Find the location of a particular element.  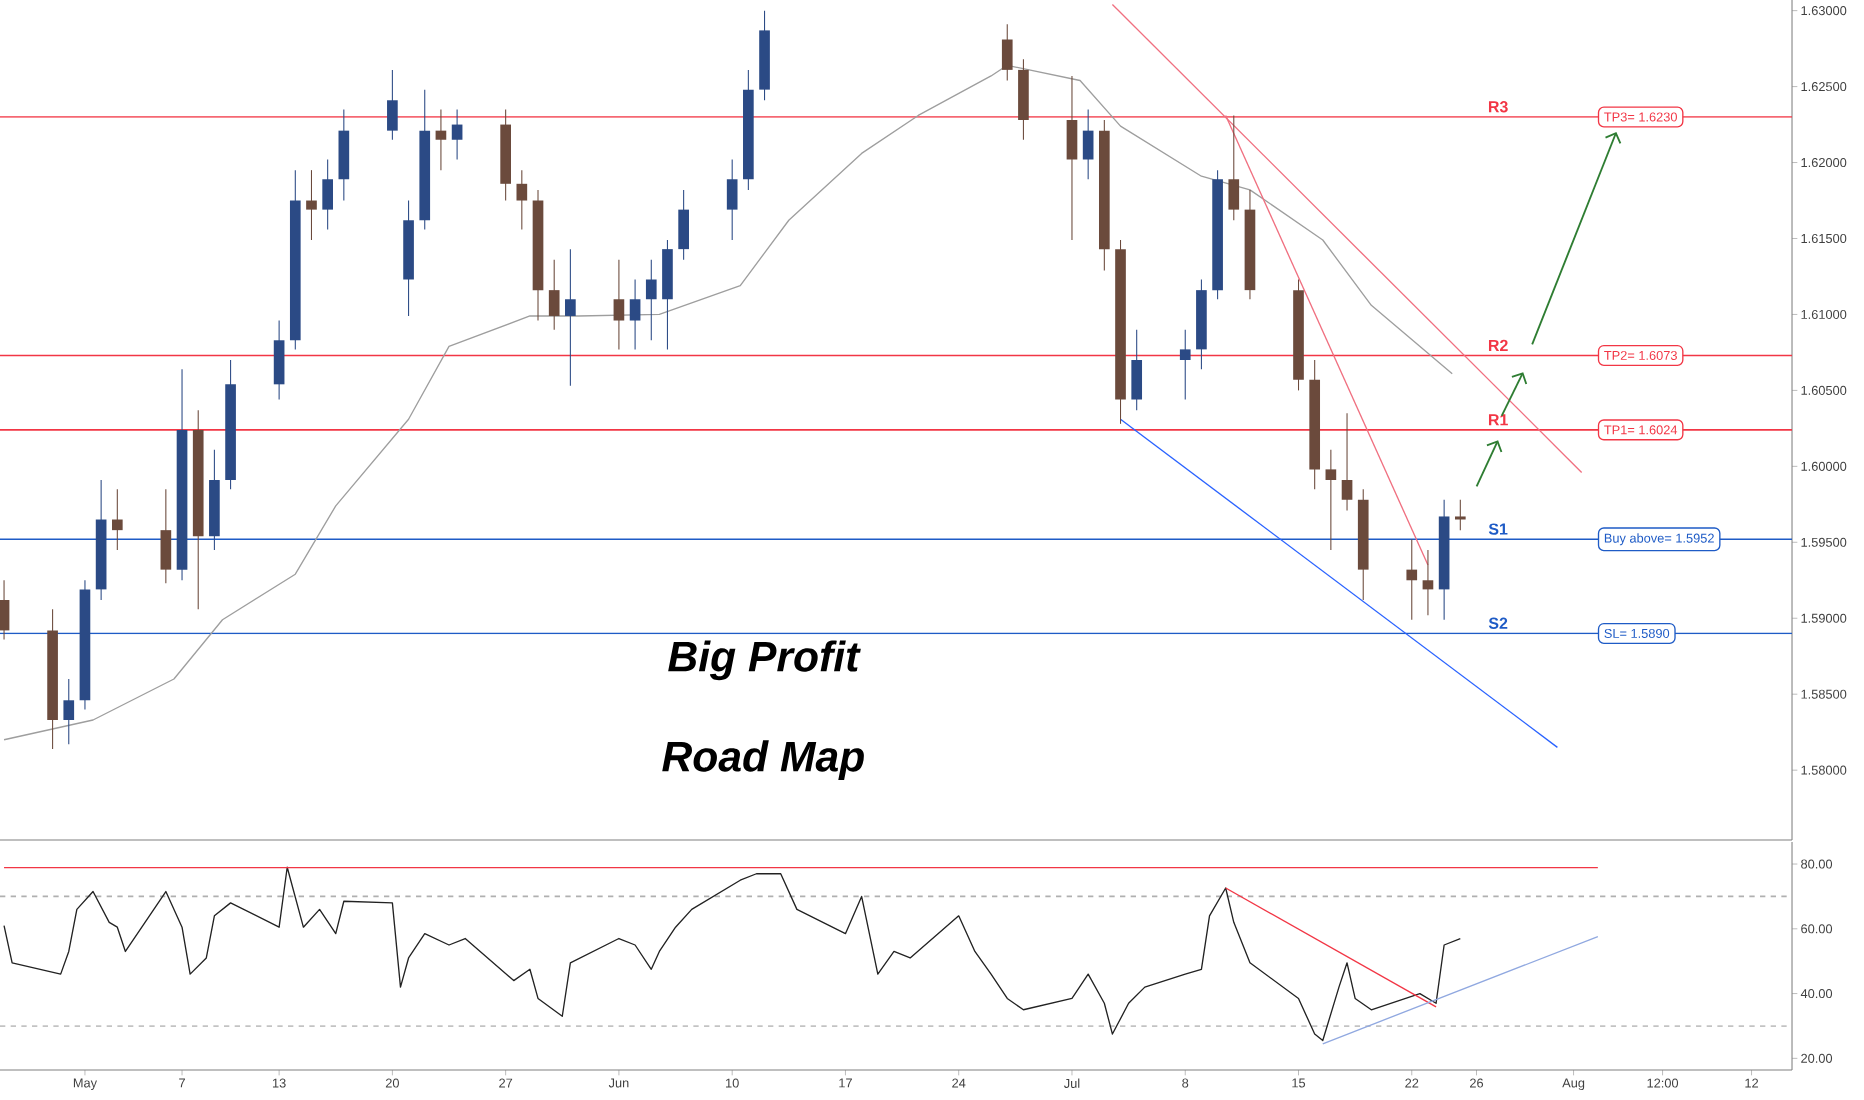

ref-line-label: S1 is located at coordinates (1498, 529).